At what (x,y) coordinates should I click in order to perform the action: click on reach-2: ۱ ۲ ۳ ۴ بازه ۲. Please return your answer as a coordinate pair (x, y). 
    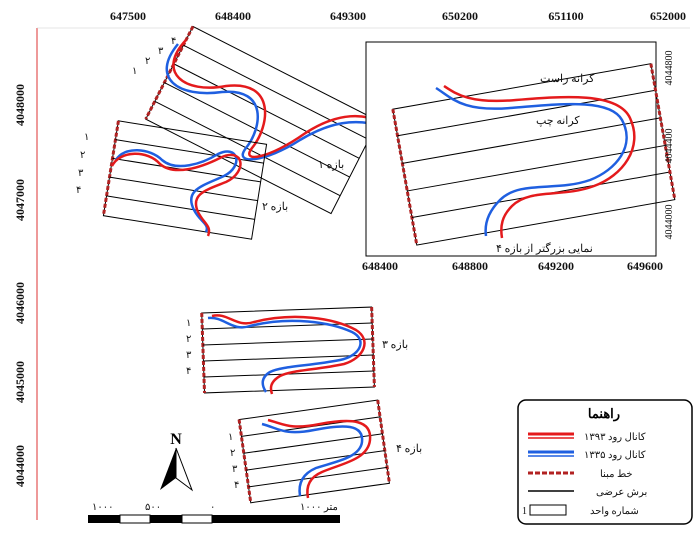
    Looking at the image, I should click on (182, 180).